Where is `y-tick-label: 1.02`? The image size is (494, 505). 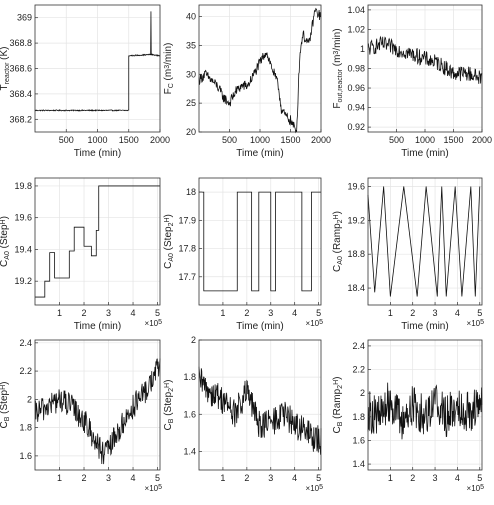 y-tick-label: 1.02 is located at coordinates (356, 29).